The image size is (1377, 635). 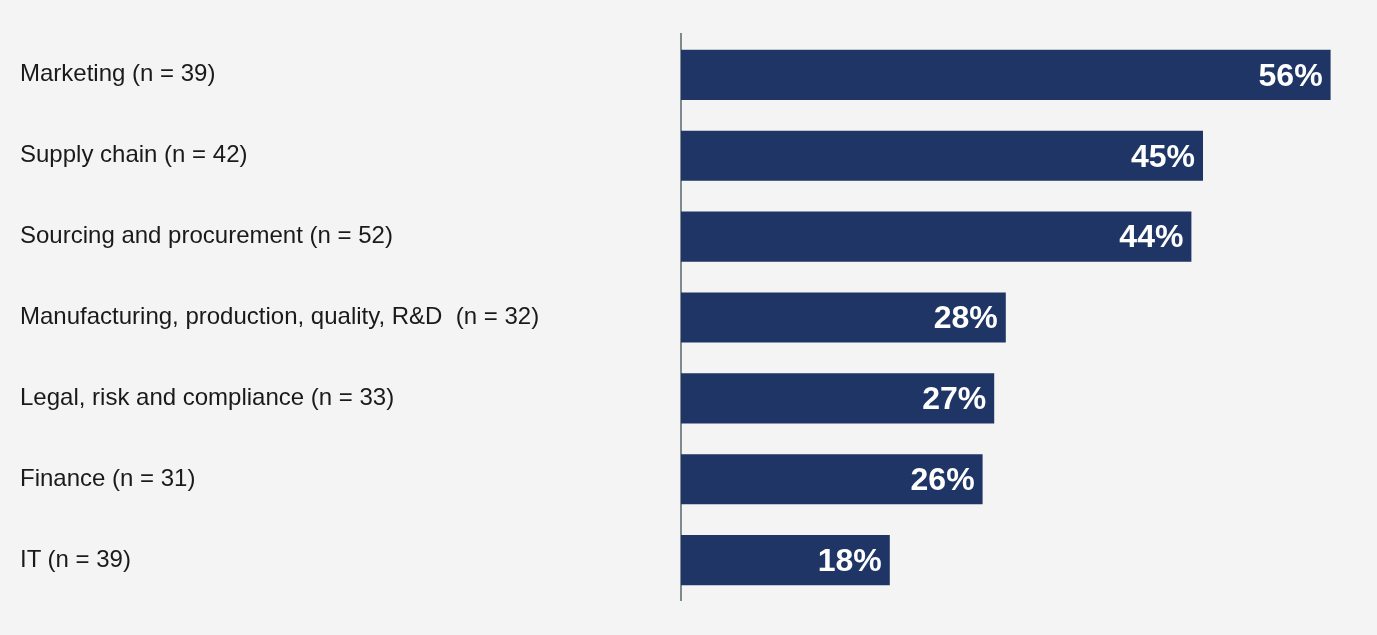 What do you see at coordinates (206, 235) in the screenshot?
I see `y-tick-label: Sourcing and procurement (n = 52)` at bounding box center [206, 235].